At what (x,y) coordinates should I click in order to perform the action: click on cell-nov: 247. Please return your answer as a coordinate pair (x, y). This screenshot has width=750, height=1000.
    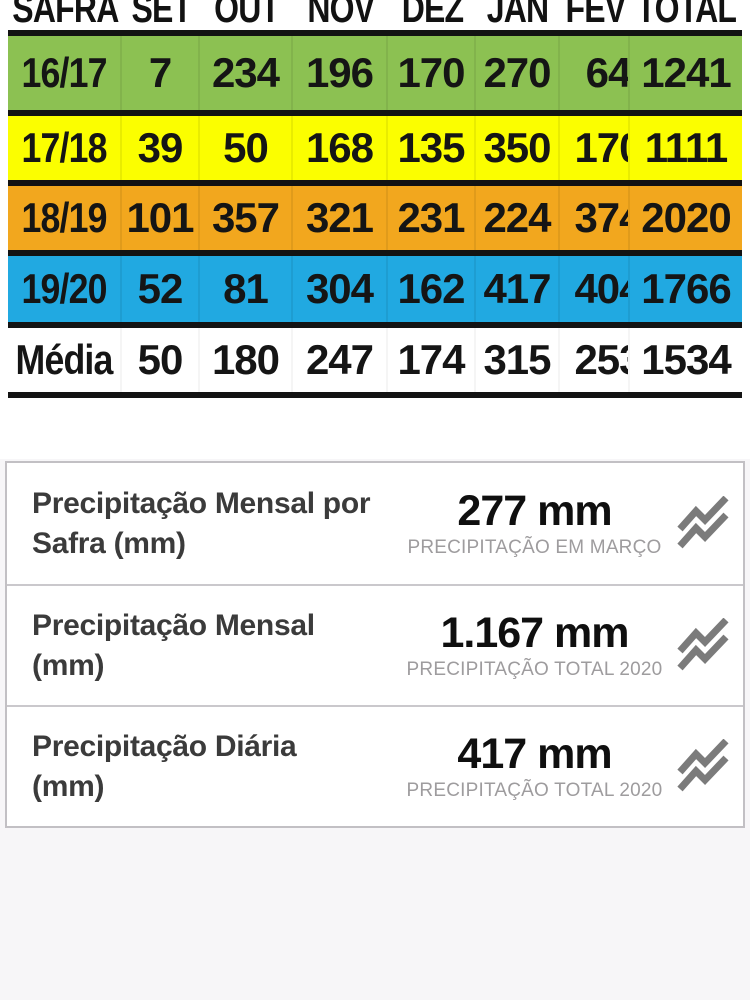
    Looking at the image, I should click on (340, 360).